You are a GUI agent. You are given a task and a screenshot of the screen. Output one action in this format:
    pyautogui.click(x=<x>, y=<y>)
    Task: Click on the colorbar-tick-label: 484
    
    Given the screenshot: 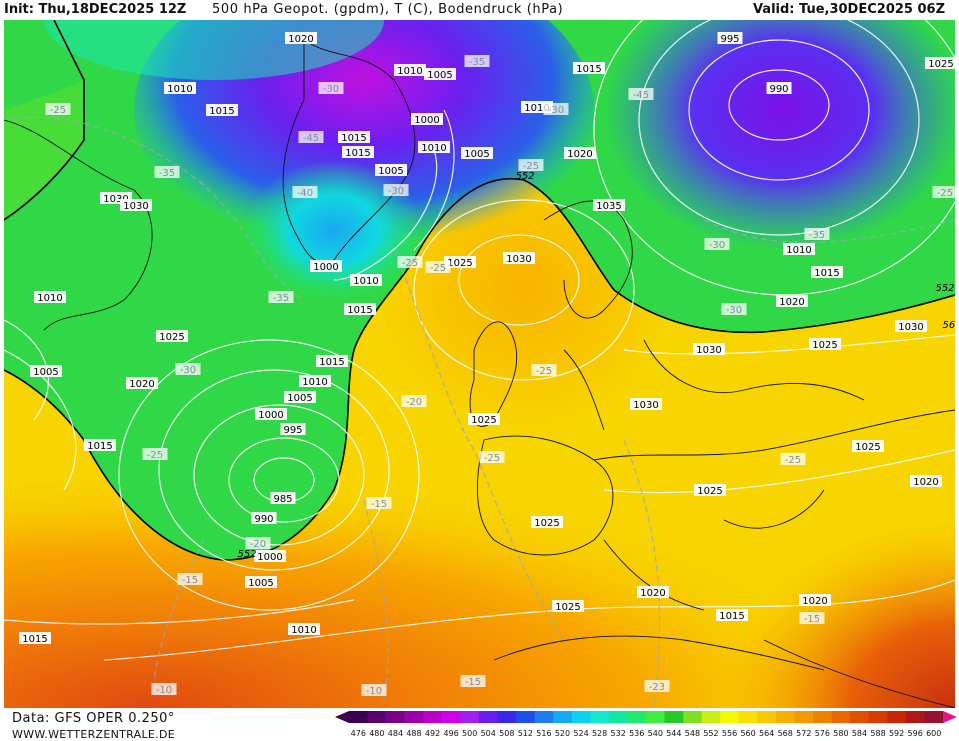 What is the action you would take?
    pyautogui.click(x=395, y=733)
    